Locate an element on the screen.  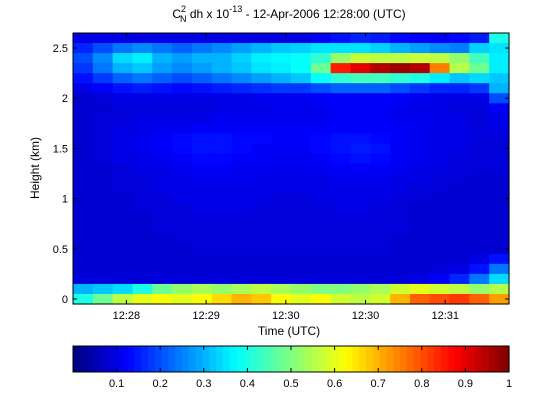
x-tick-label: 12:30 is located at coordinates (286, 316).